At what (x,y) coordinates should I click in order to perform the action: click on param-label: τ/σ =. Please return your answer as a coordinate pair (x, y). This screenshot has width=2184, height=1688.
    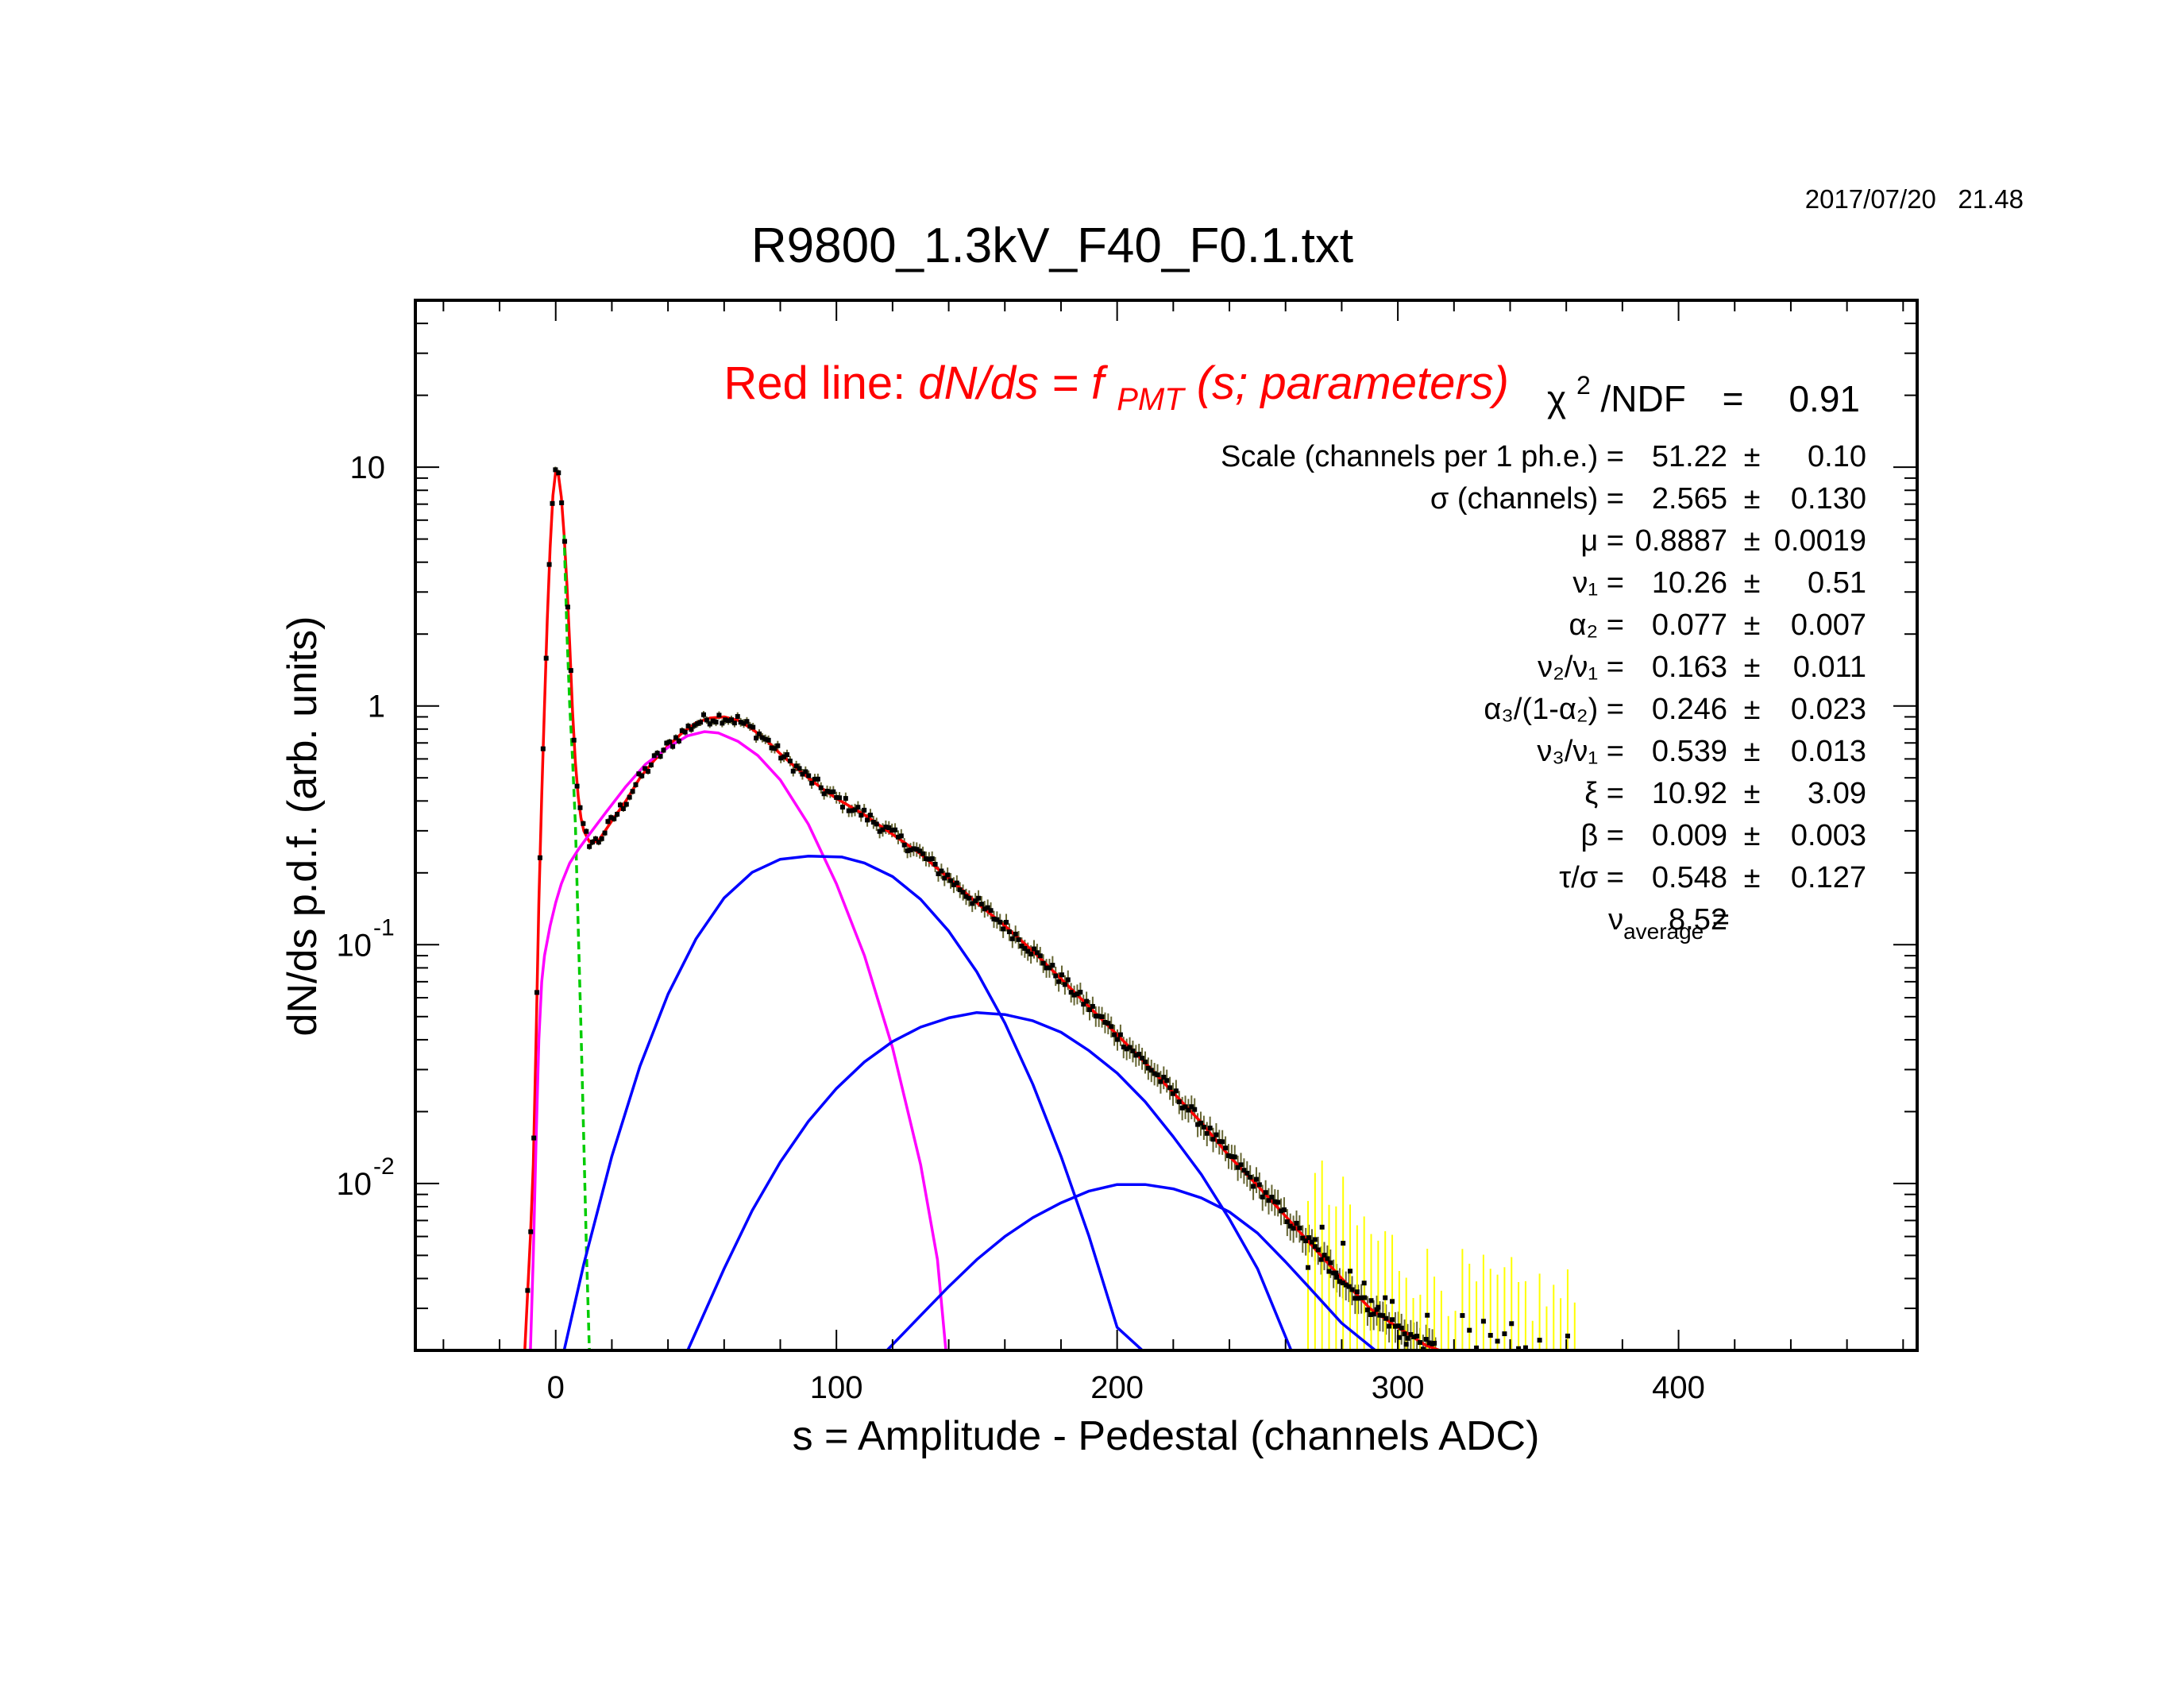
    Looking at the image, I should click on (1591, 878).